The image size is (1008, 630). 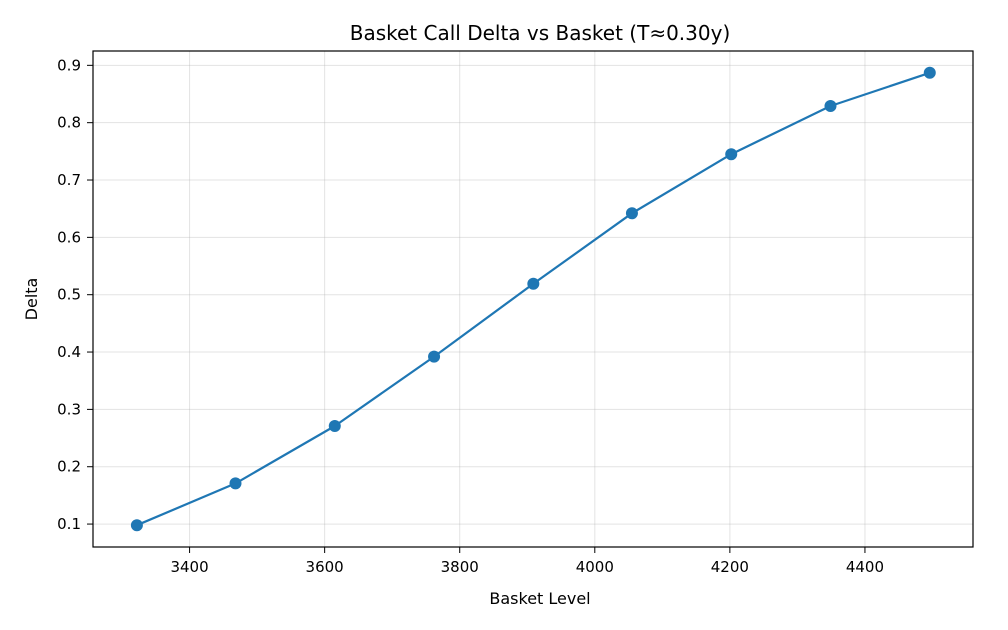 I want to click on y-axis-label: Delta, so click(x=31, y=299).